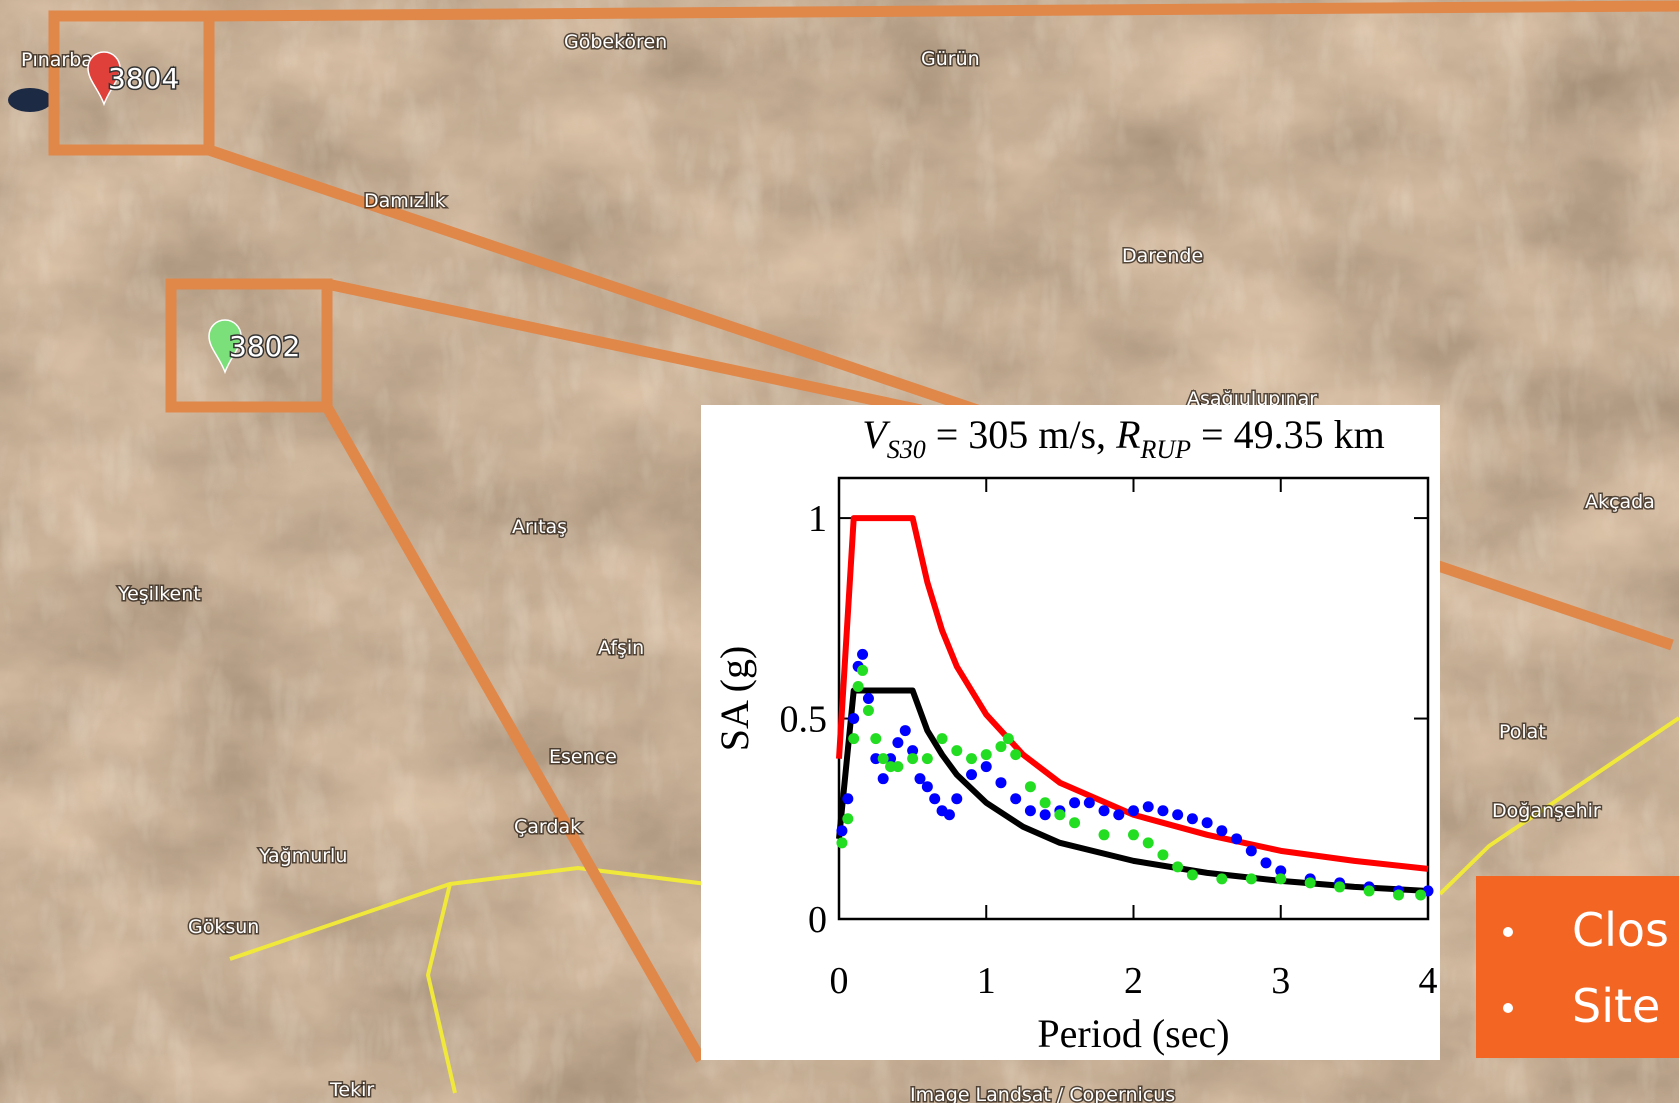 The width and height of the screenshot is (1679, 1103). What do you see at coordinates (1162, 256) in the screenshot?
I see `place-label: Darende` at bounding box center [1162, 256].